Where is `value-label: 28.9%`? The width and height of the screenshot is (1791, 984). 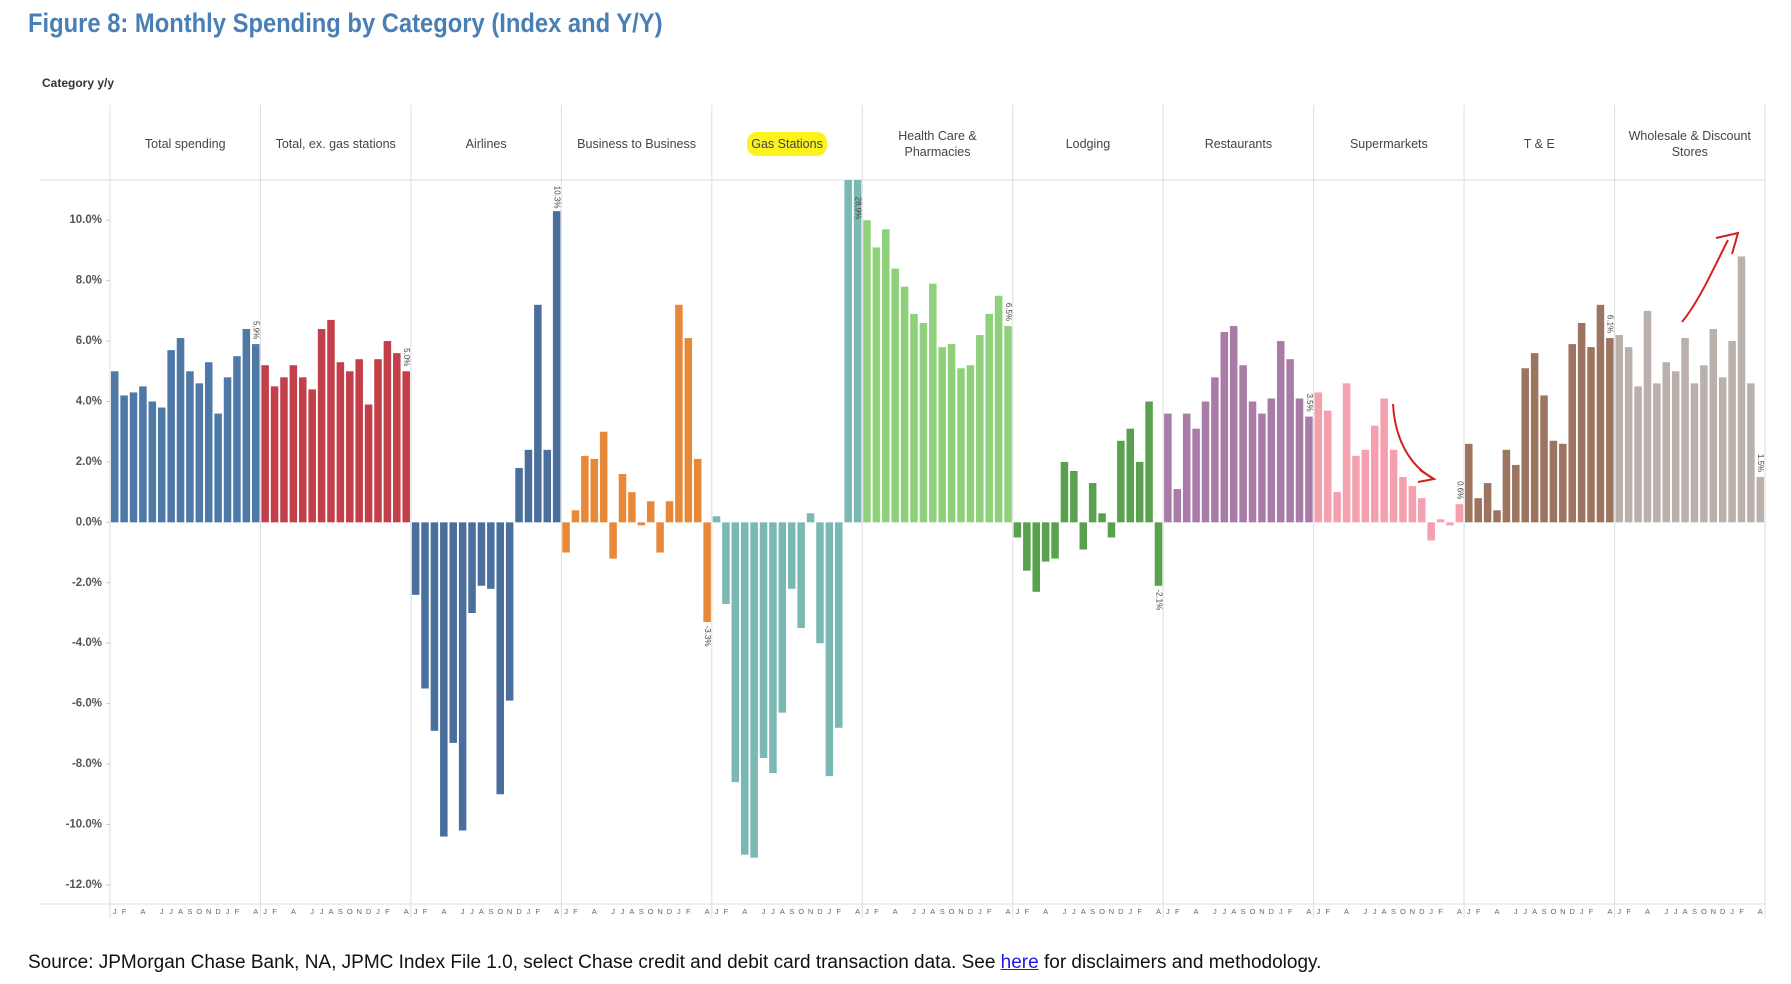 value-label: 28.9% is located at coordinates (857, 208).